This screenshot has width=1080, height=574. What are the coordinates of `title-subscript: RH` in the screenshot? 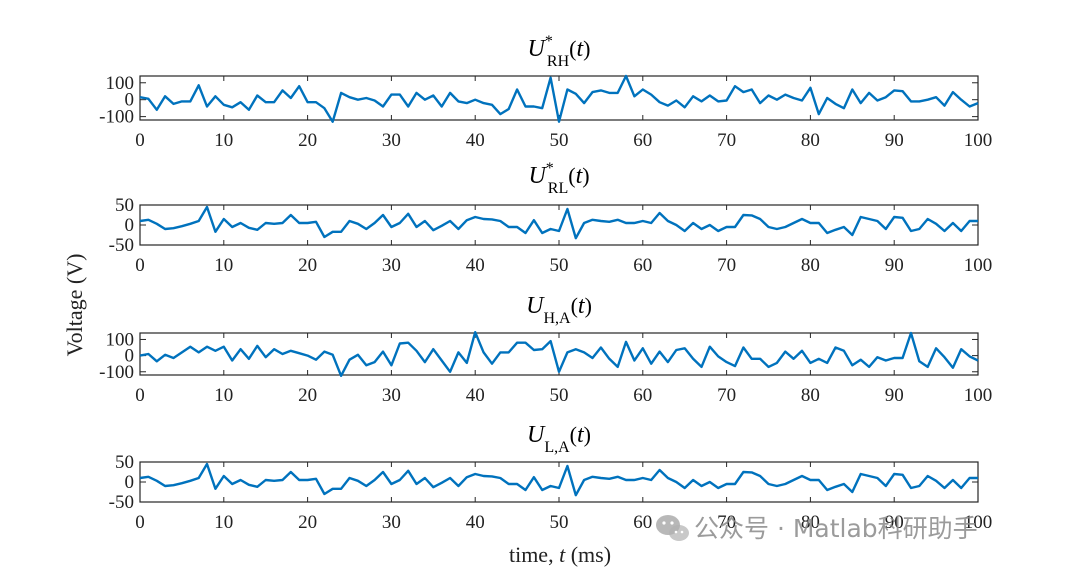 It's located at (558, 61).